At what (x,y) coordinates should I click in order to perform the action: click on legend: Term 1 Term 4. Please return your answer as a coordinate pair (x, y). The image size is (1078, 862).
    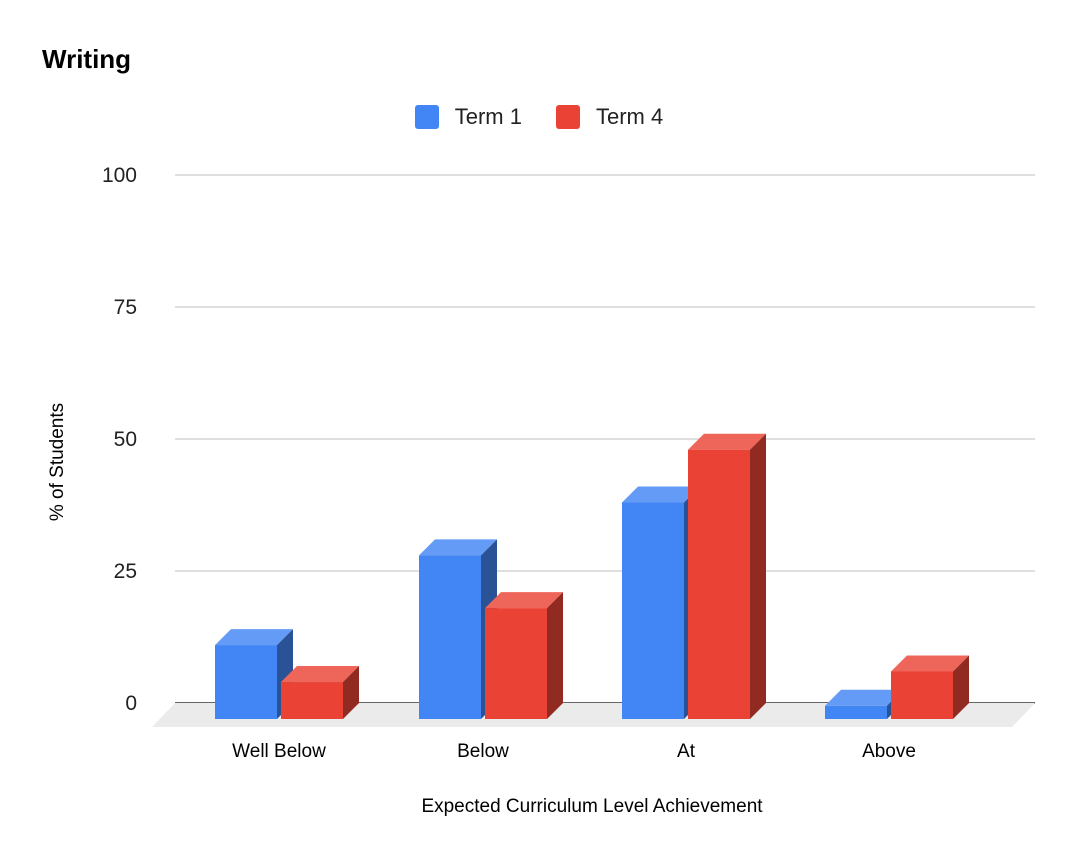
    Looking at the image, I should click on (539, 117).